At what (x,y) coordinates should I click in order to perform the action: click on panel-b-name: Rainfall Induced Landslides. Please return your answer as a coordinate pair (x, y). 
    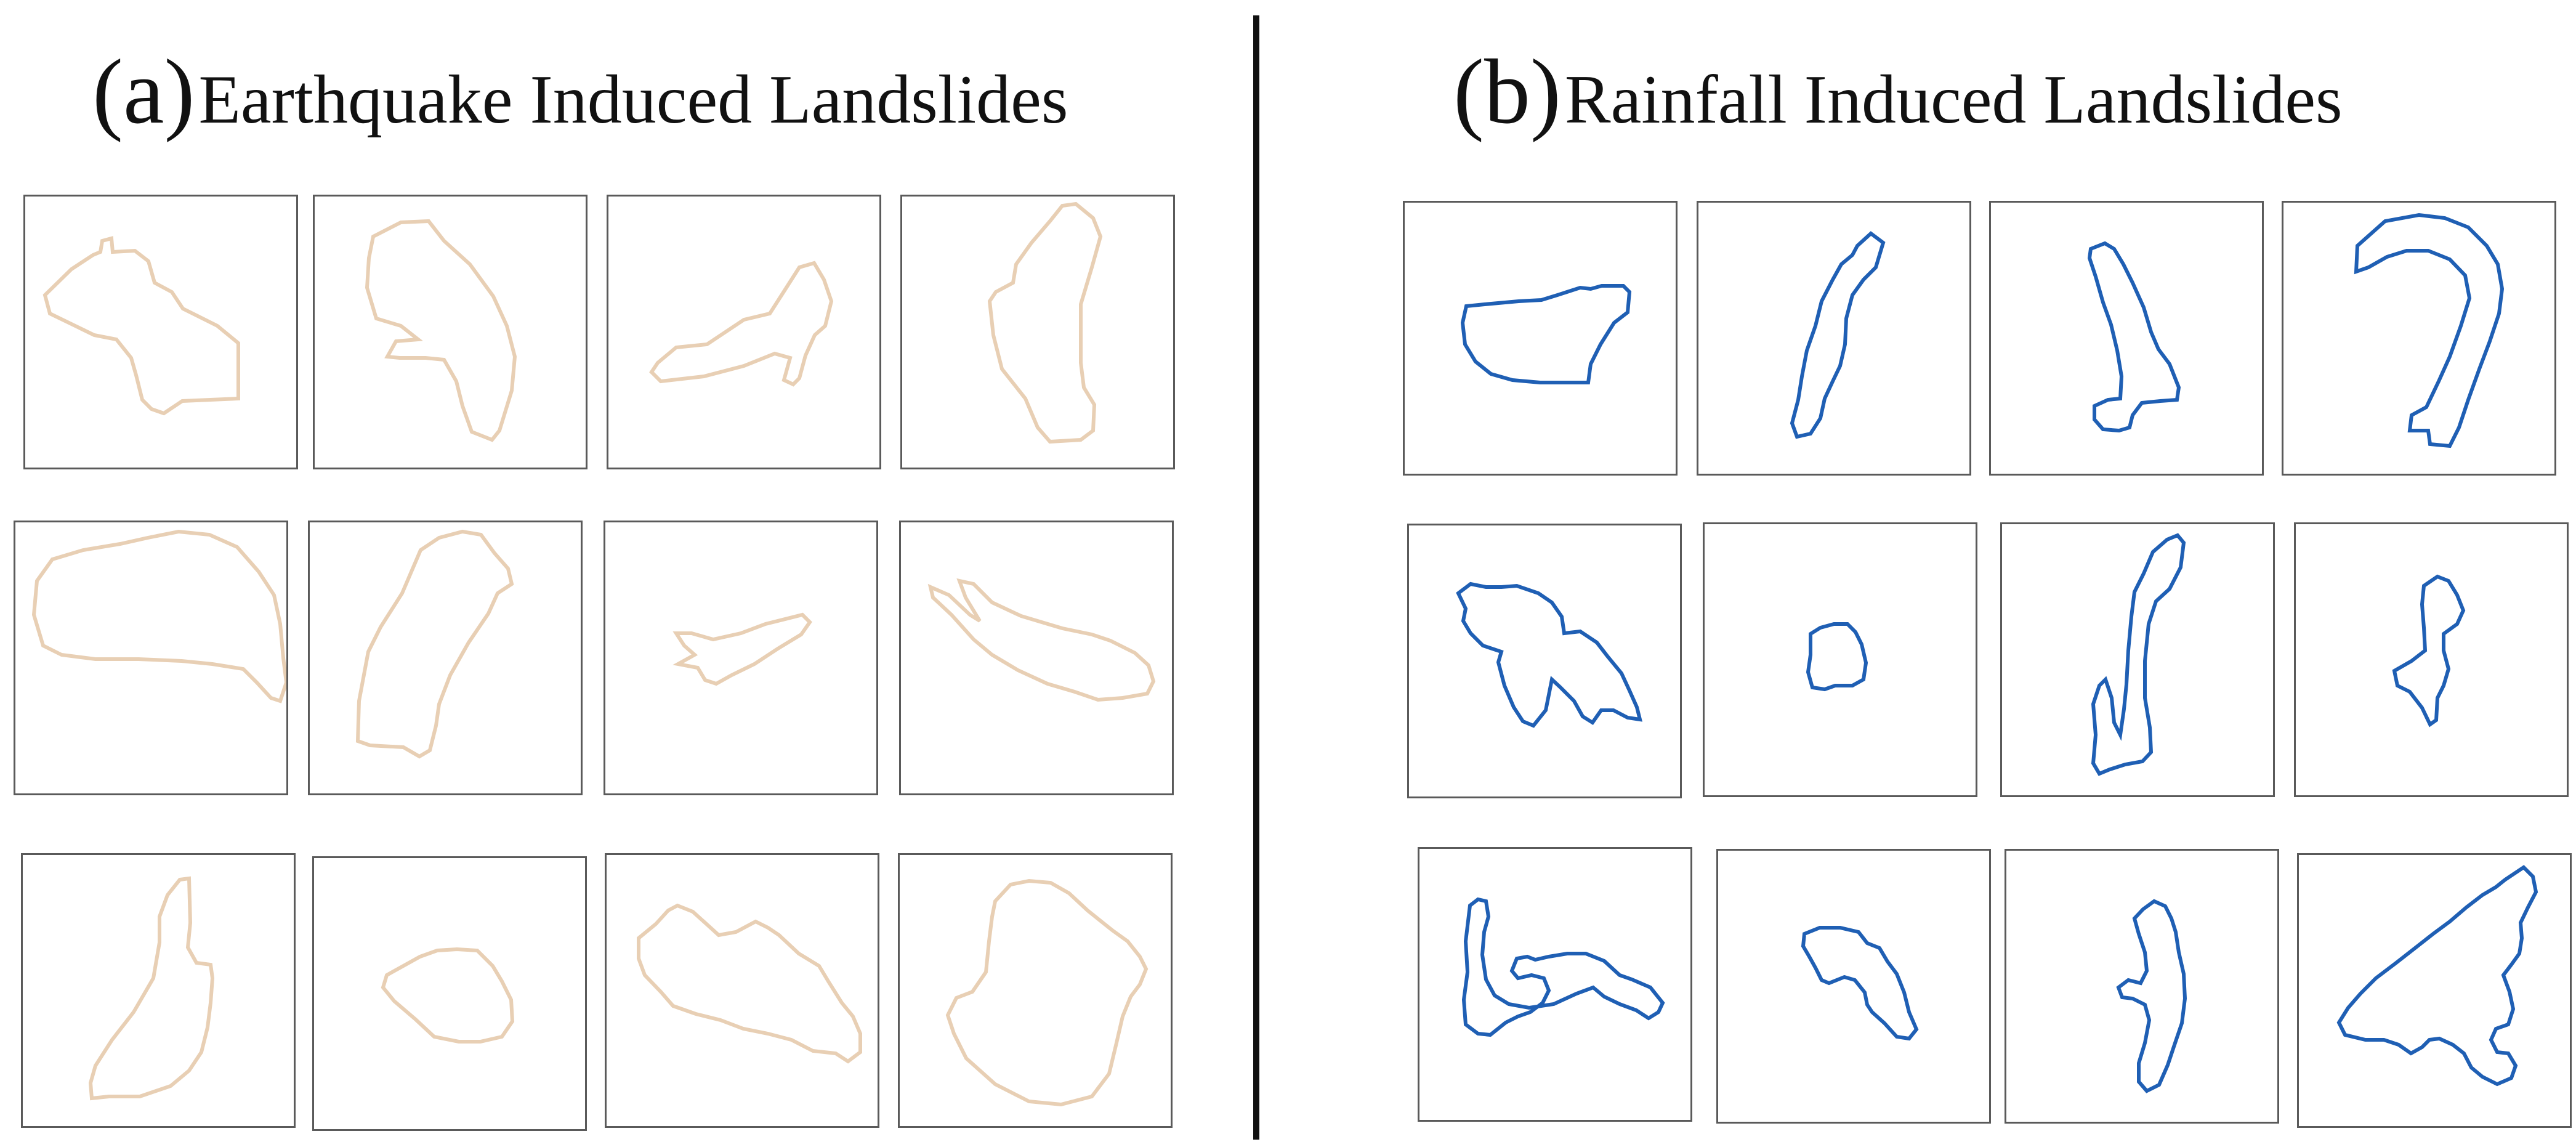
    Looking at the image, I should click on (1953, 100).